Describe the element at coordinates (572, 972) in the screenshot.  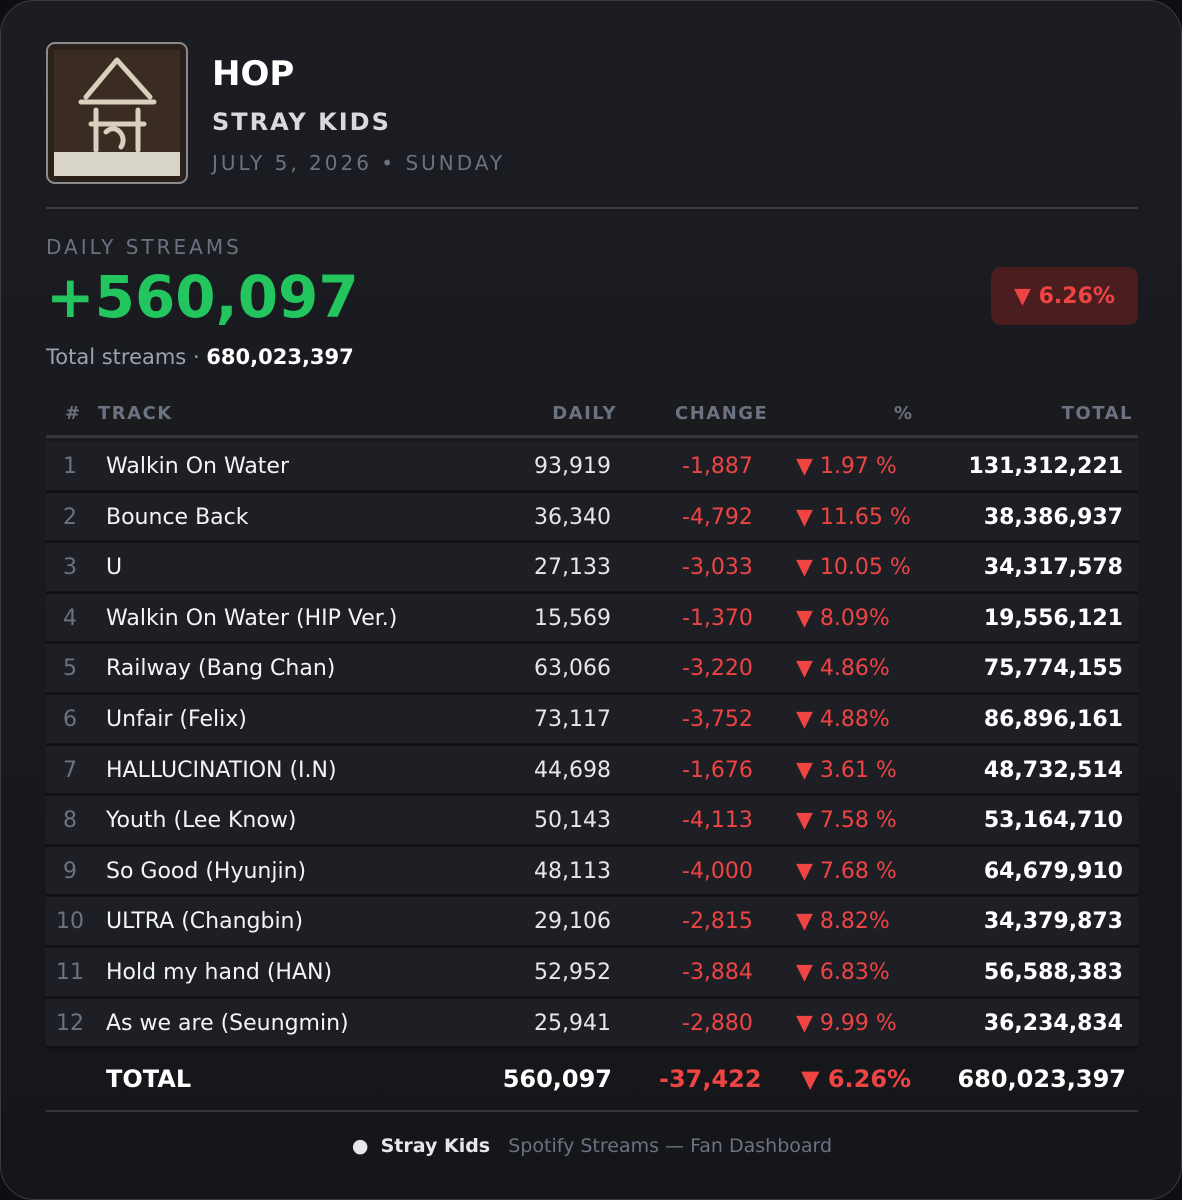
I see `daily-text: 52,952` at that location.